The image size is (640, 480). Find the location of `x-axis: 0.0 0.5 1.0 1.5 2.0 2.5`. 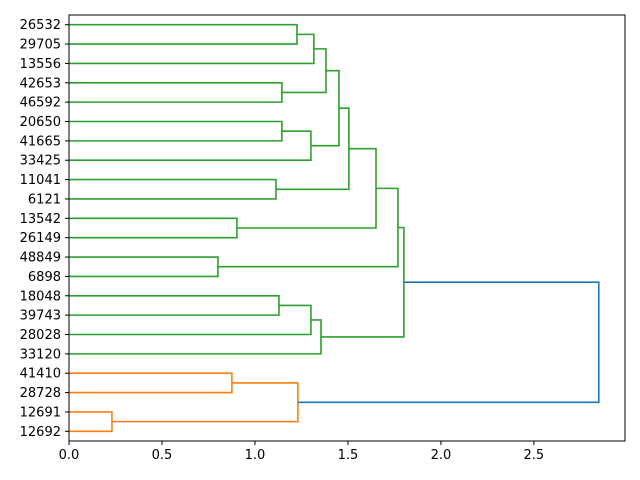

x-axis: 0.0 0.5 1.0 1.5 2.0 2.5 is located at coordinates (302, 452).